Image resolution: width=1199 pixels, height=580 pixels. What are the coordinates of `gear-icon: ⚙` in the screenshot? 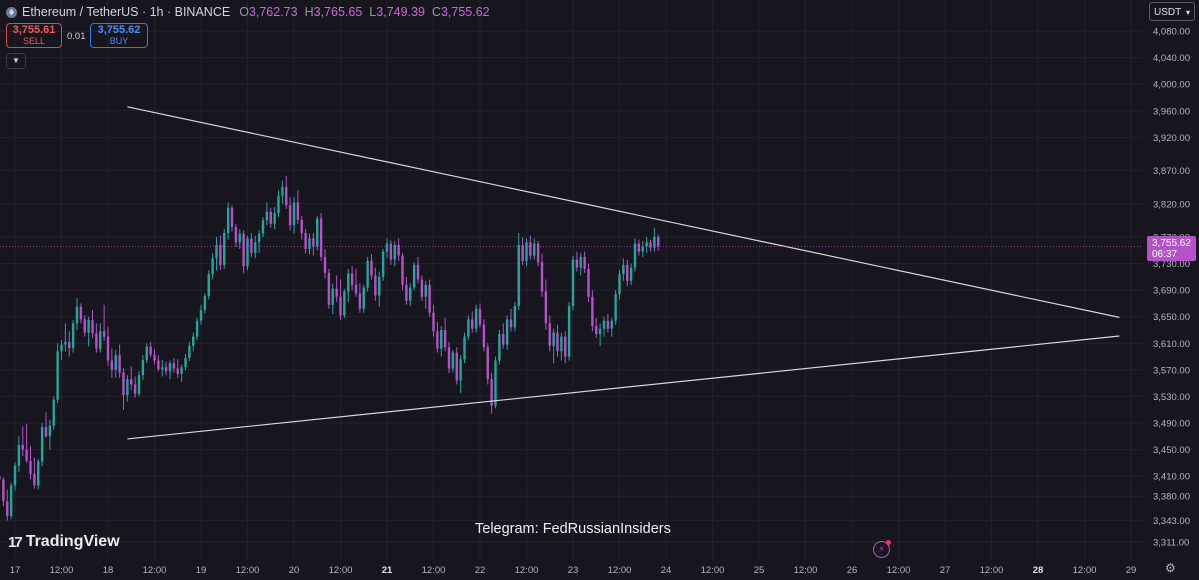 It's located at (1170, 568).